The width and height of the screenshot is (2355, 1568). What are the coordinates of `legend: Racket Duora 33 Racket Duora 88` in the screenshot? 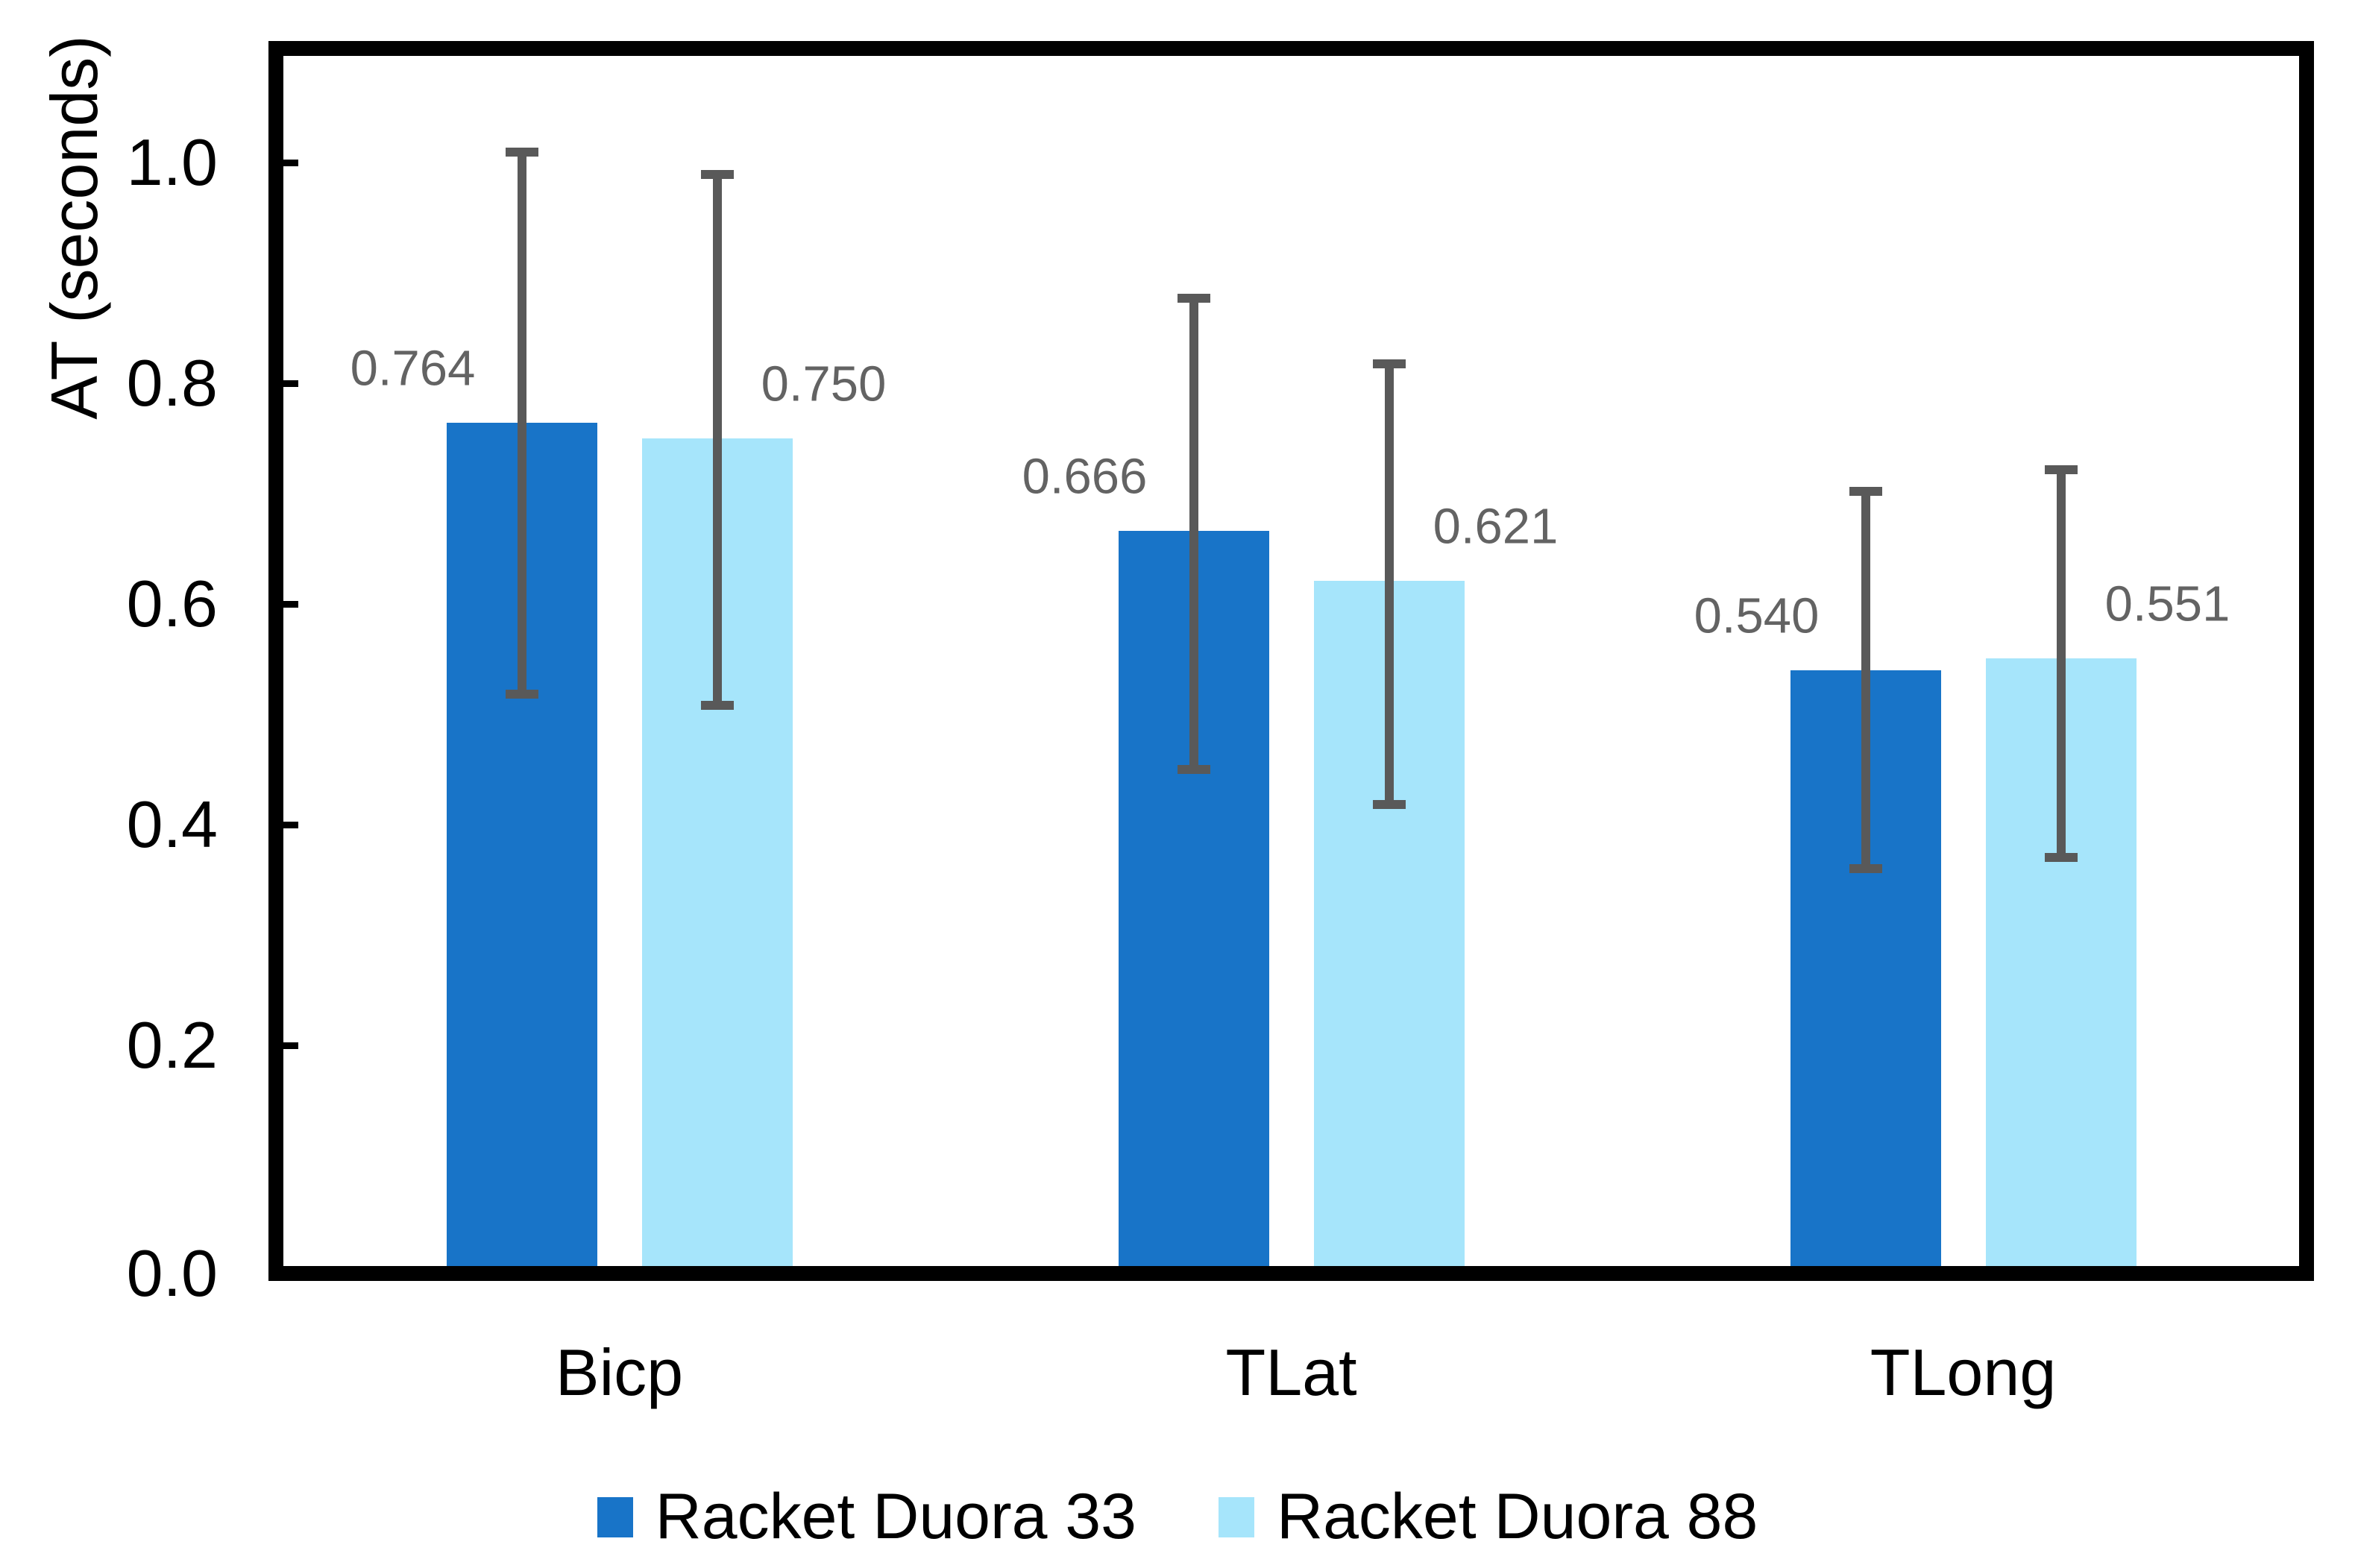 It's located at (1177, 1517).